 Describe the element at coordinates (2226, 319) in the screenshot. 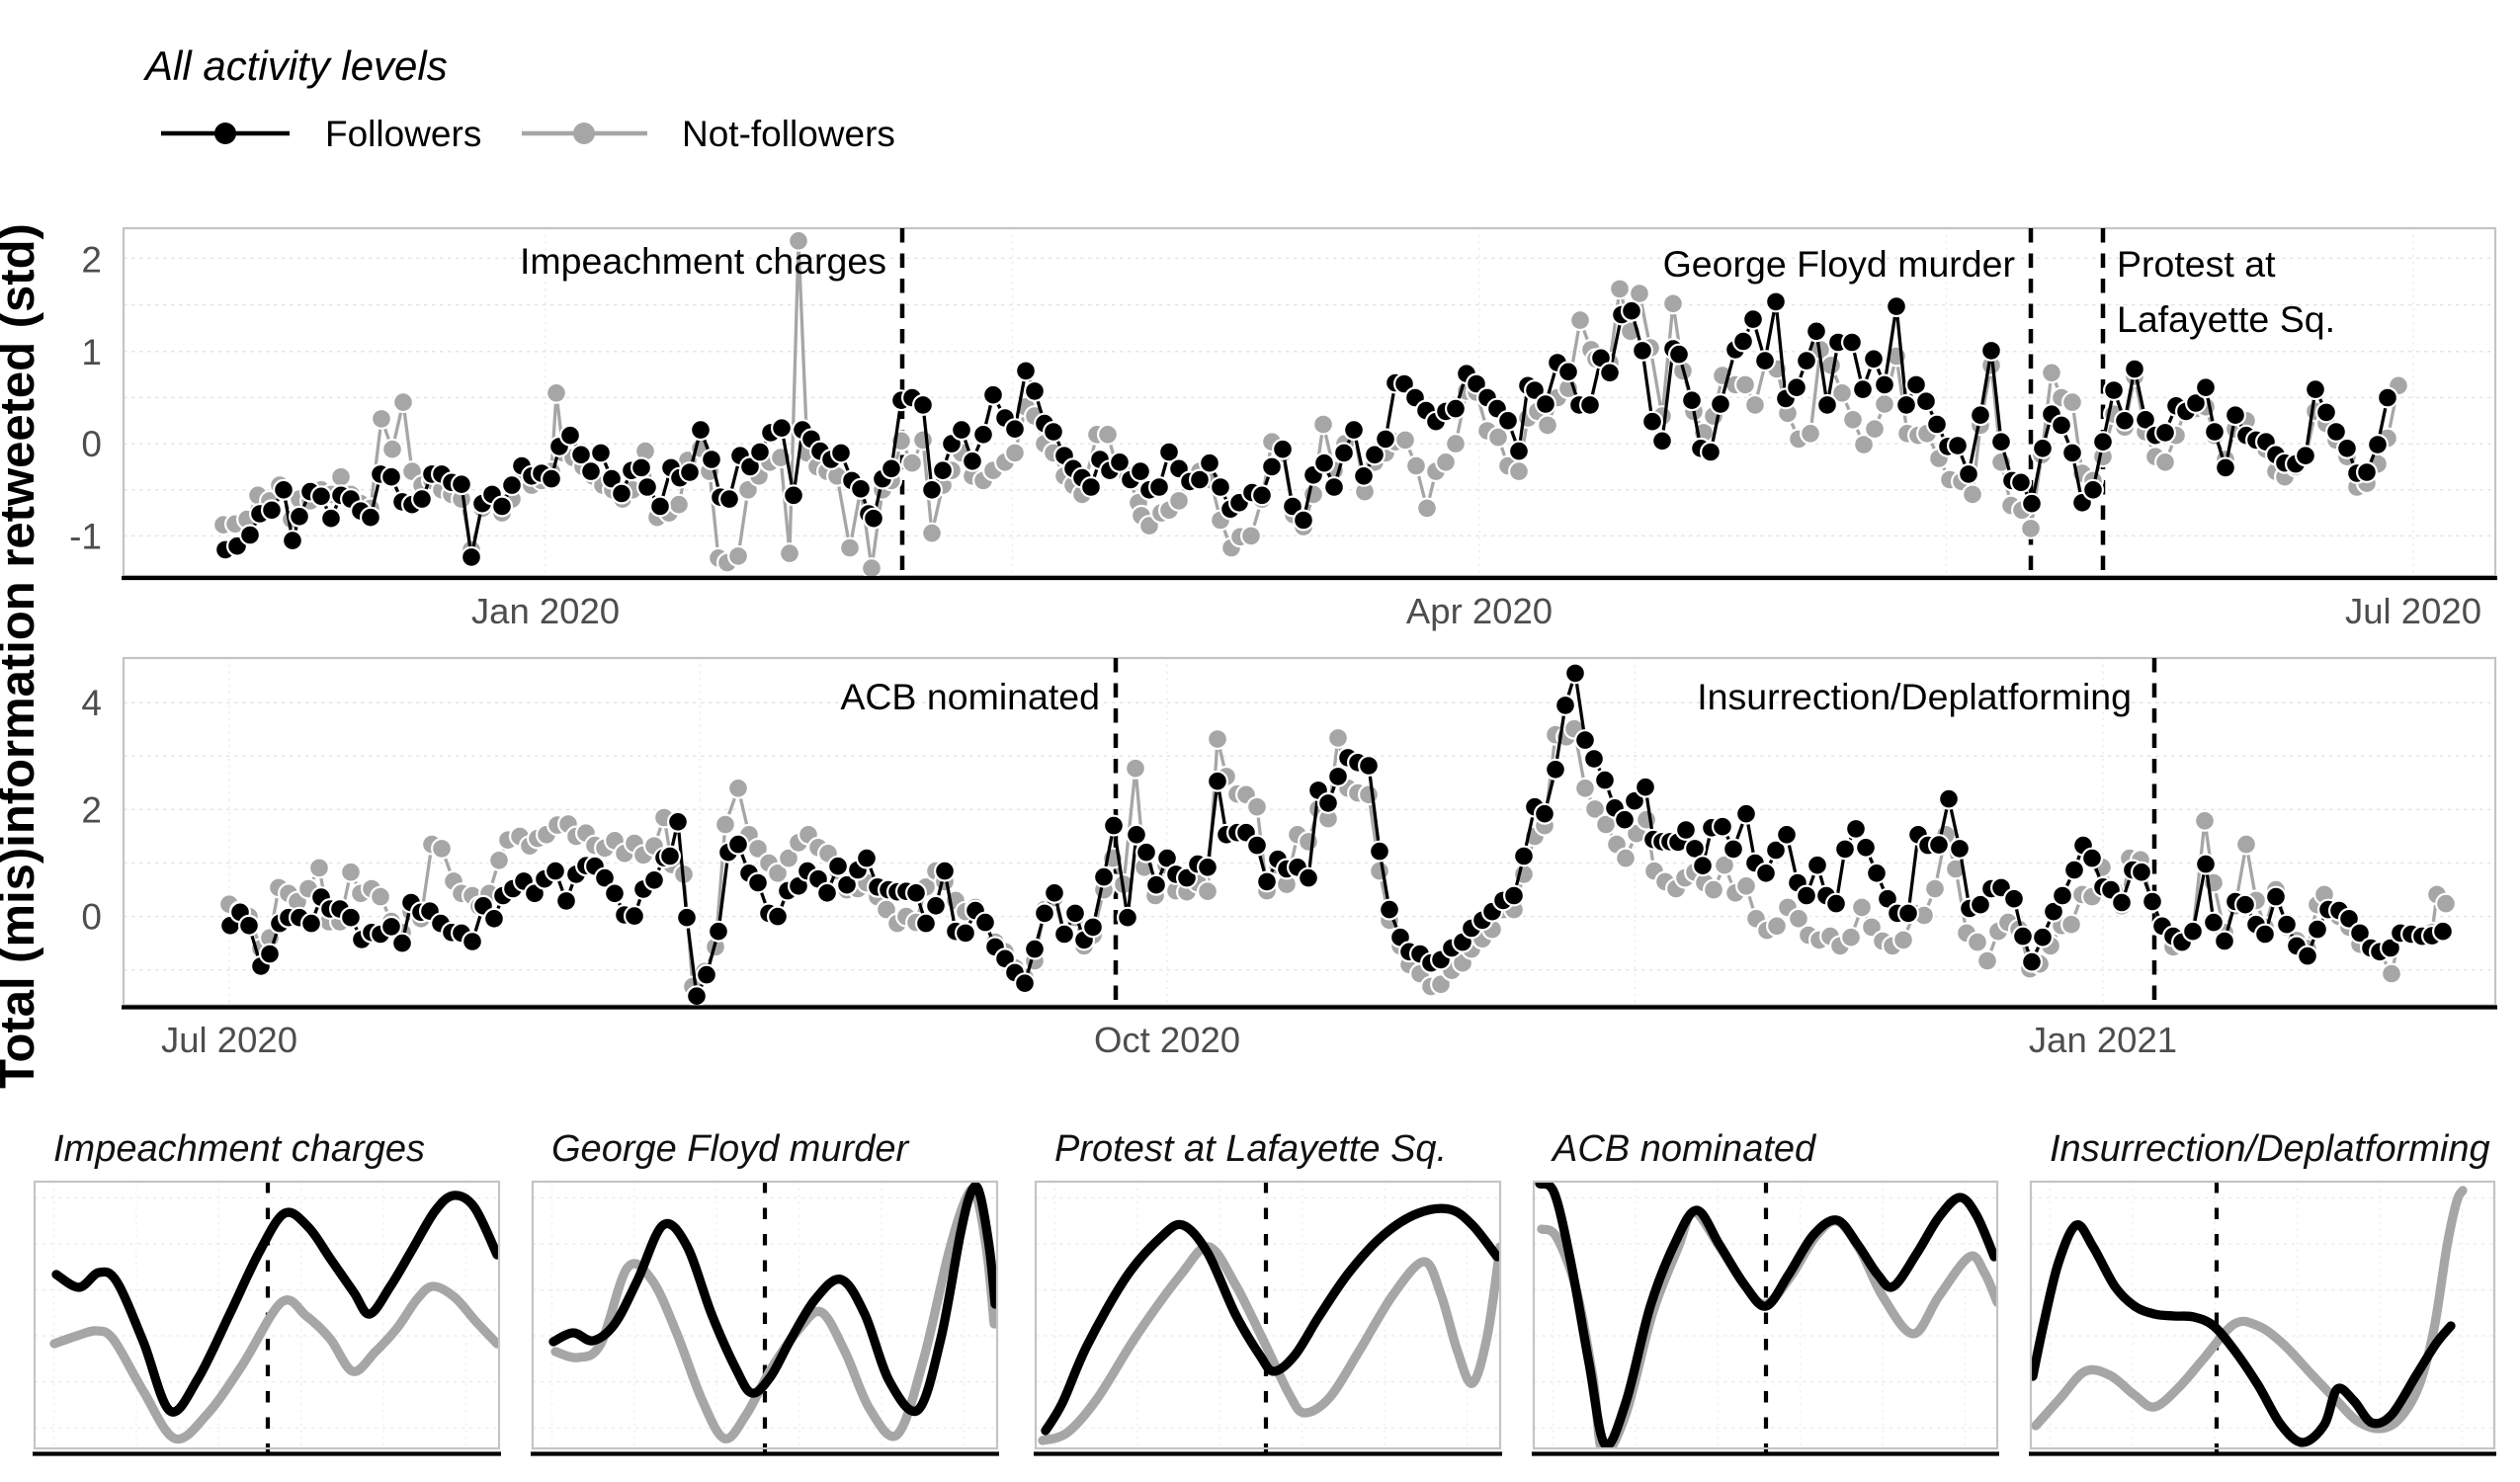

I see `svg-text: Lafayette Sq.` at that location.